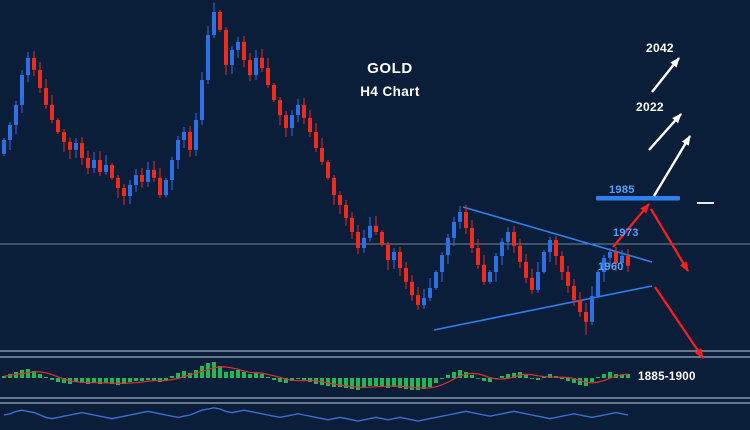 The image size is (750, 430). What do you see at coordinates (390, 91) in the screenshot?
I see `timeframe-title: H4 Chart` at bounding box center [390, 91].